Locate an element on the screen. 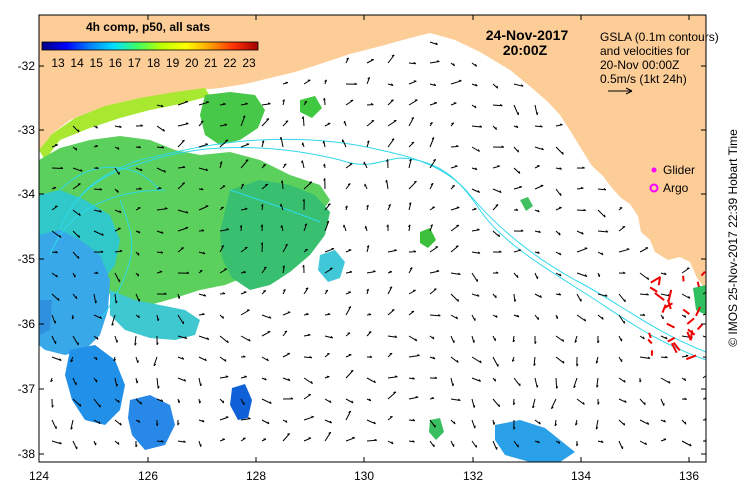  sst-patch-blue-south is located at coordinates (151, 422).